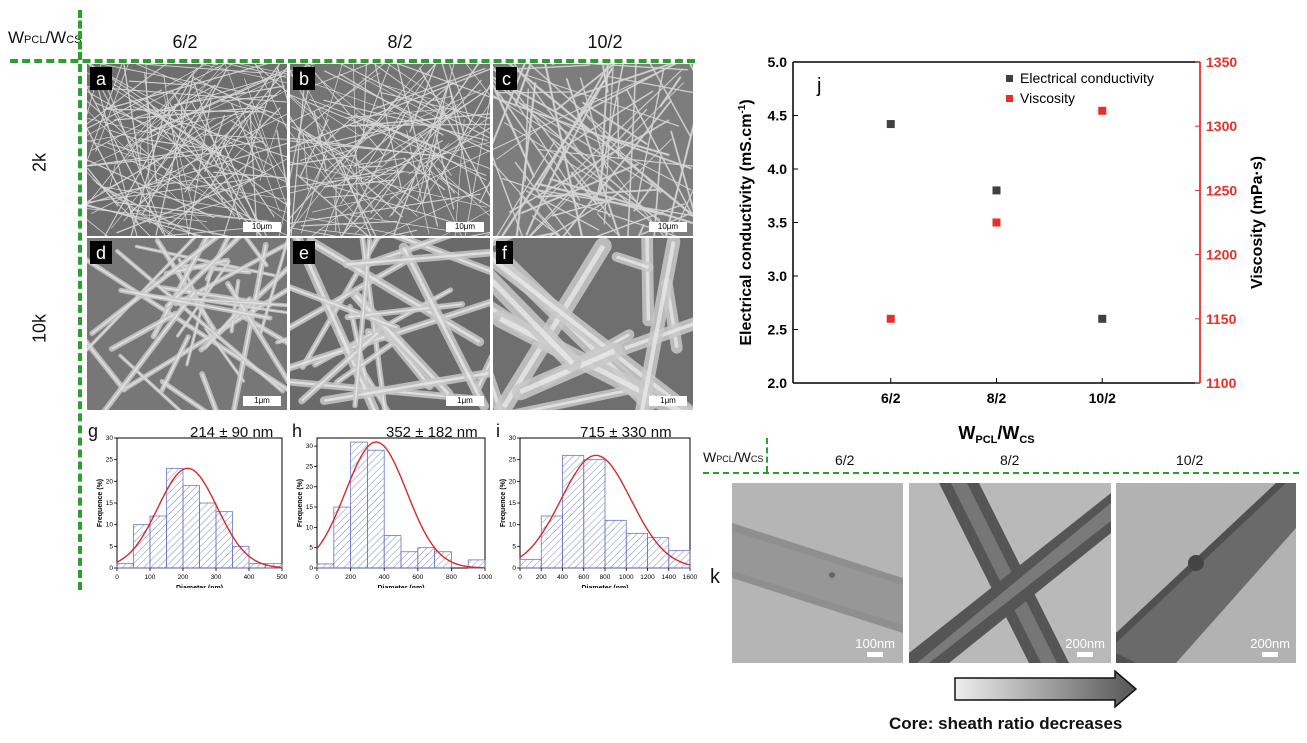 The image size is (1307, 743). What do you see at coordinates (778, 116) in the screenshot?
I see `left-tick-label: 4.5` at bounding box center [778, 116].